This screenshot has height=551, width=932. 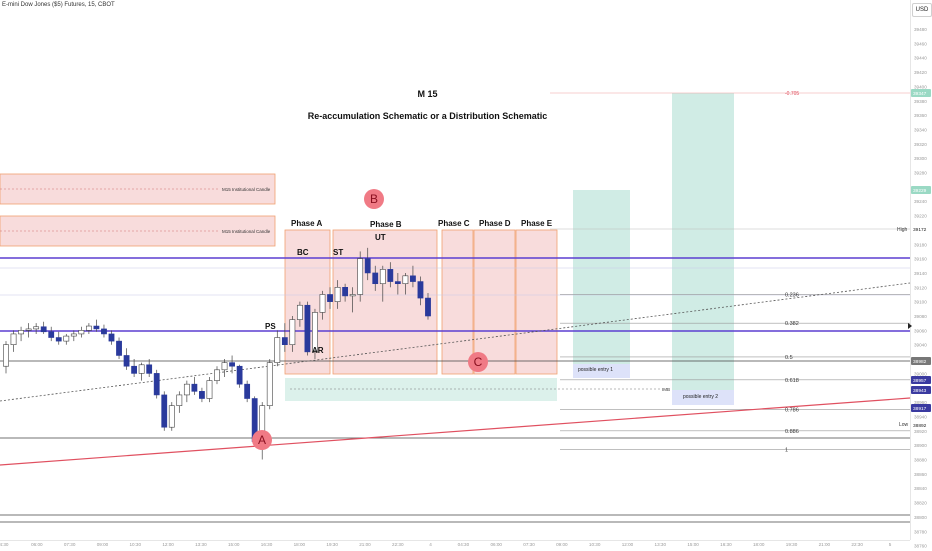 I want to click on ut-label: UT, so click(x=380, y=237).